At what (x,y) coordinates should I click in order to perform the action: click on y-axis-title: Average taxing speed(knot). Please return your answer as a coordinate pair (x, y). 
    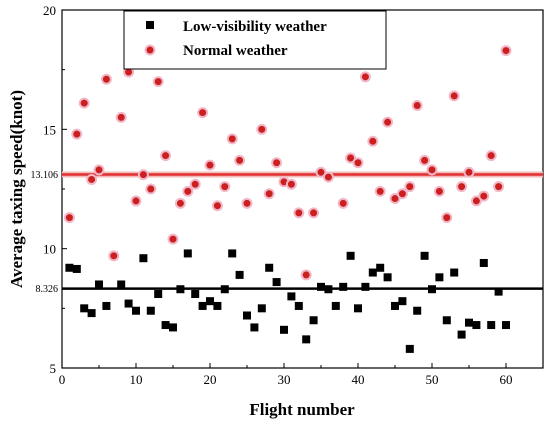
    Looking at the image, I should click on (16, 189).